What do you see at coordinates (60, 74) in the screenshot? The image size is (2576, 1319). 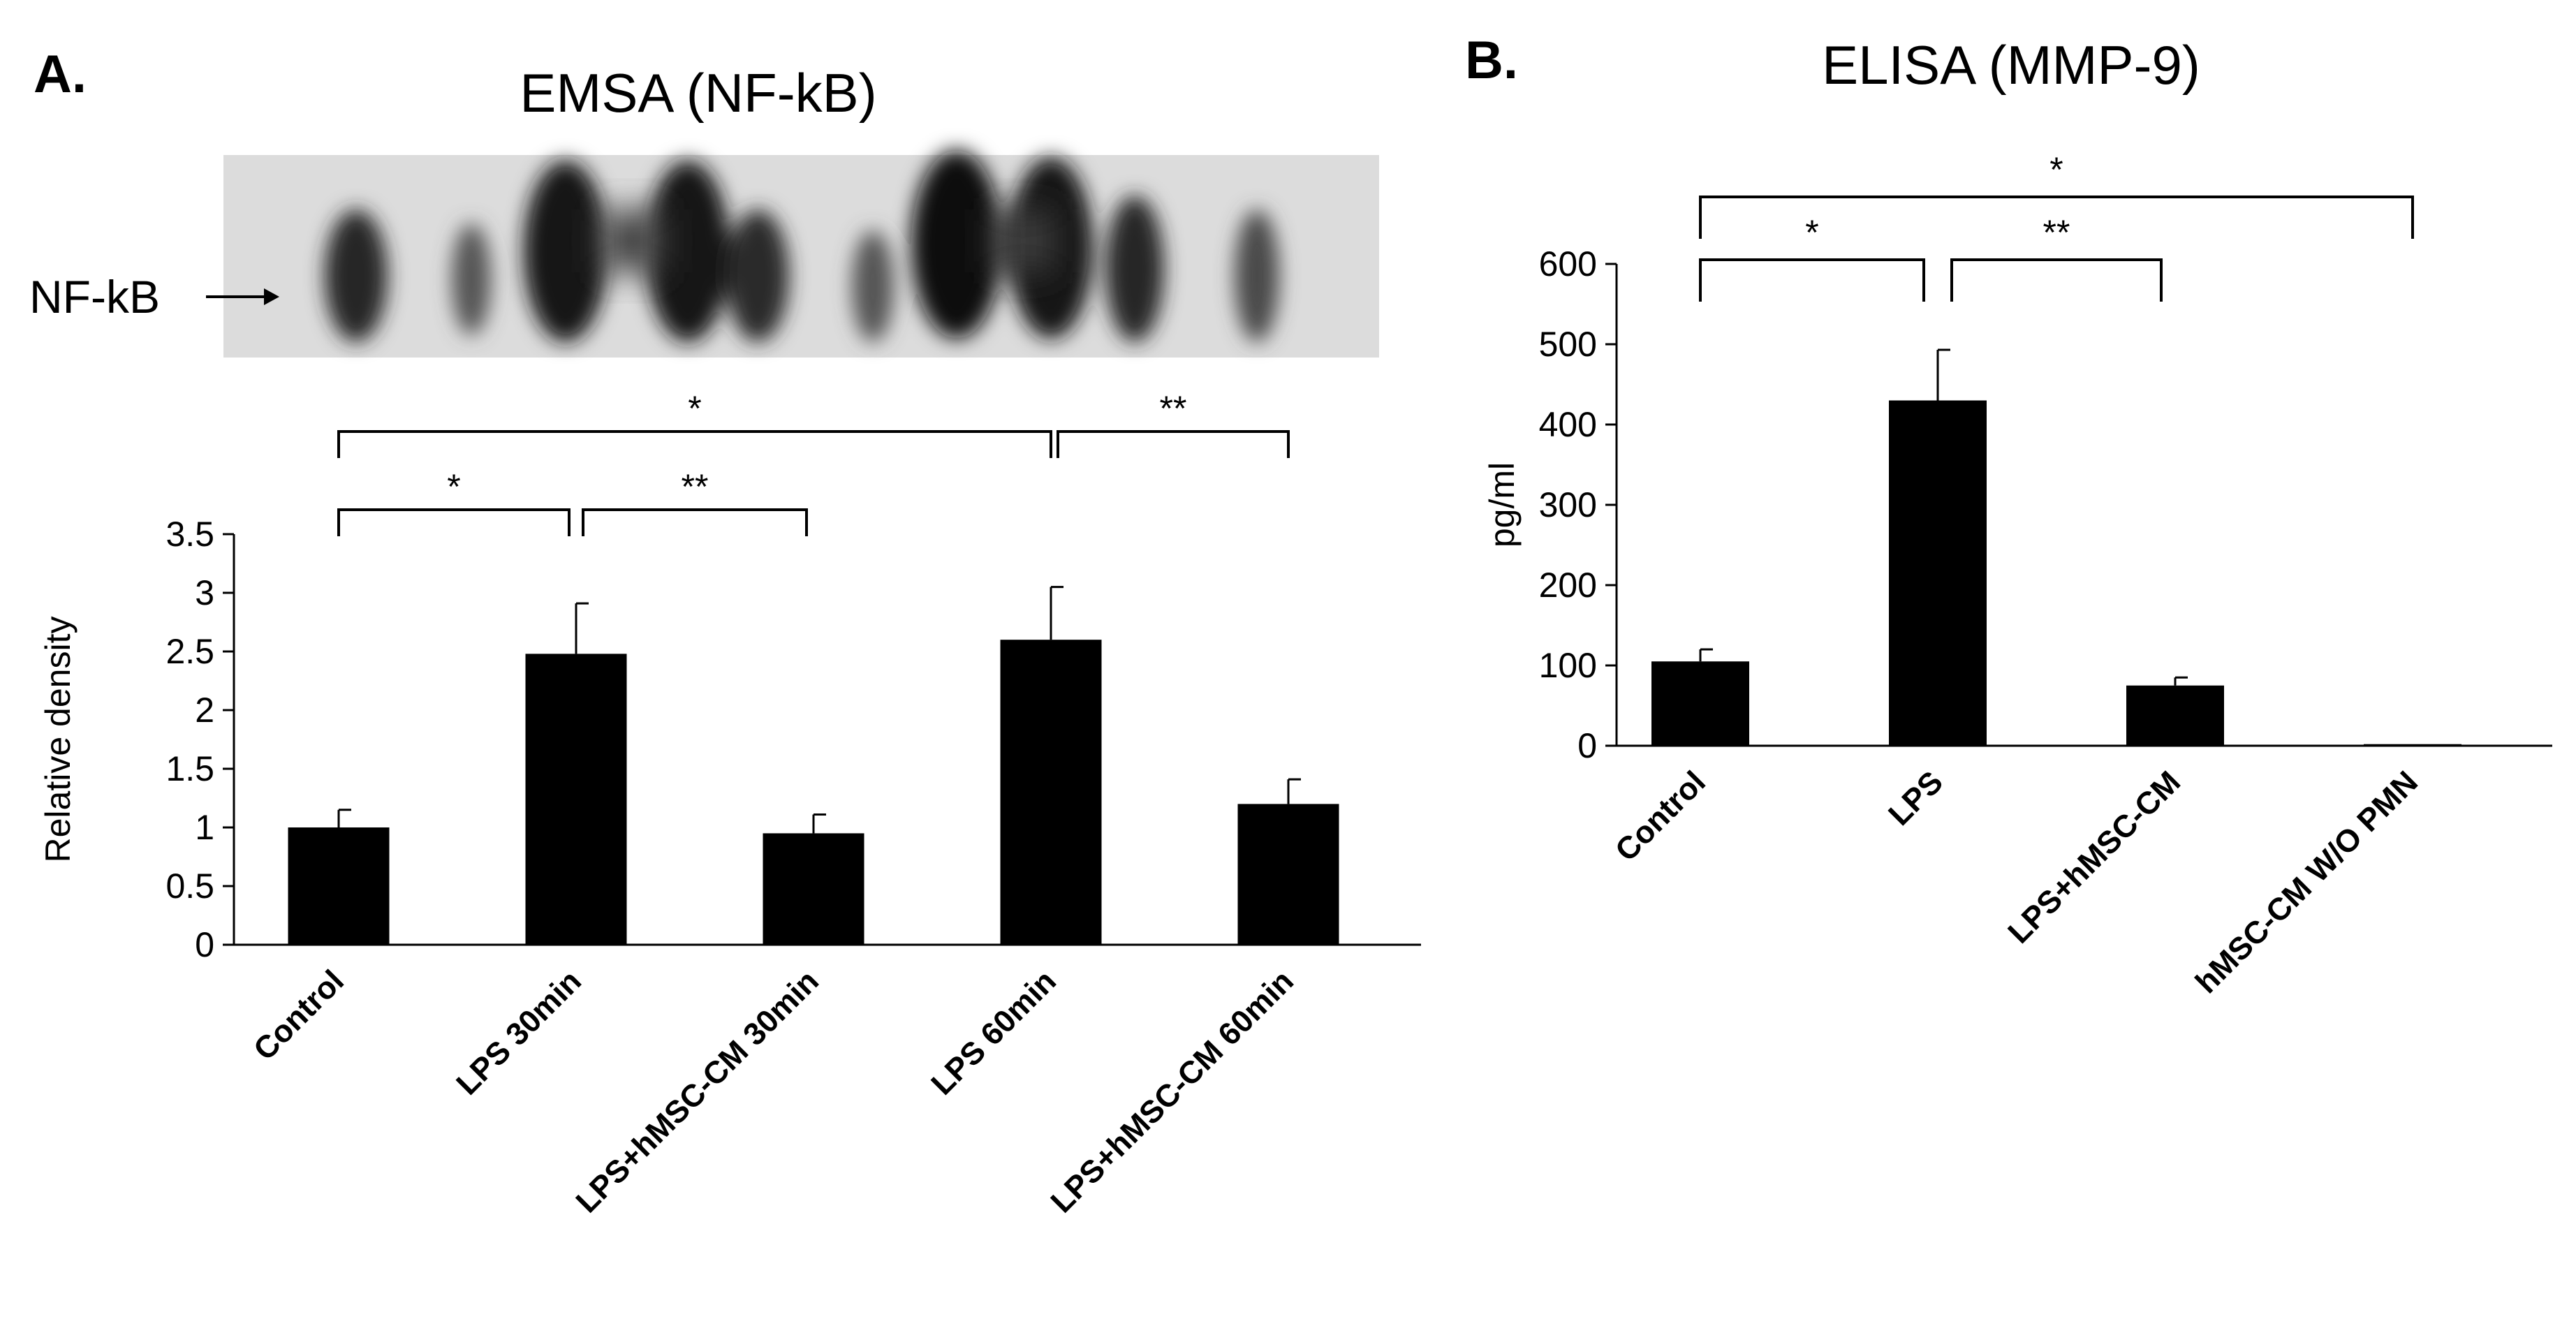 I see `panel-a-letter: A.` at bounding box center [60, 74].